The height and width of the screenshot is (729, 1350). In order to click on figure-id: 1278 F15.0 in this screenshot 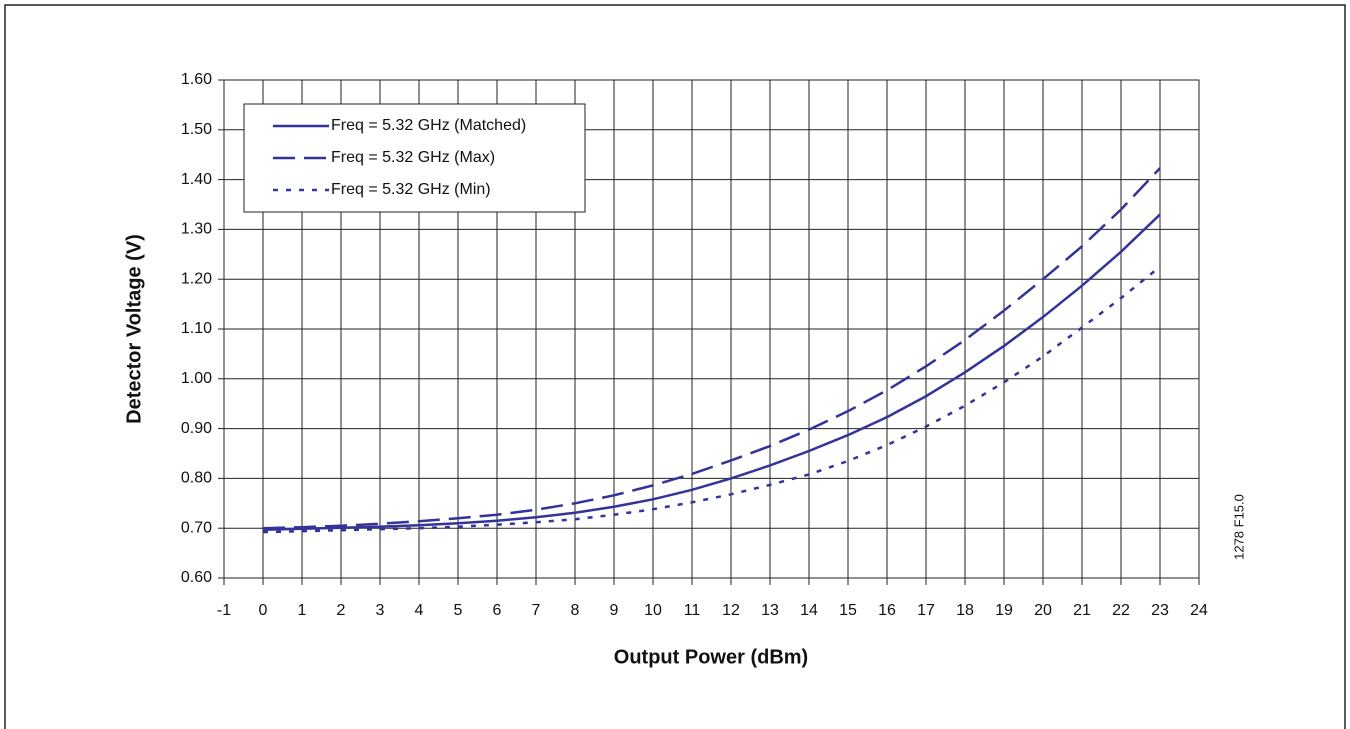, I will do `click(1238, 527)`.